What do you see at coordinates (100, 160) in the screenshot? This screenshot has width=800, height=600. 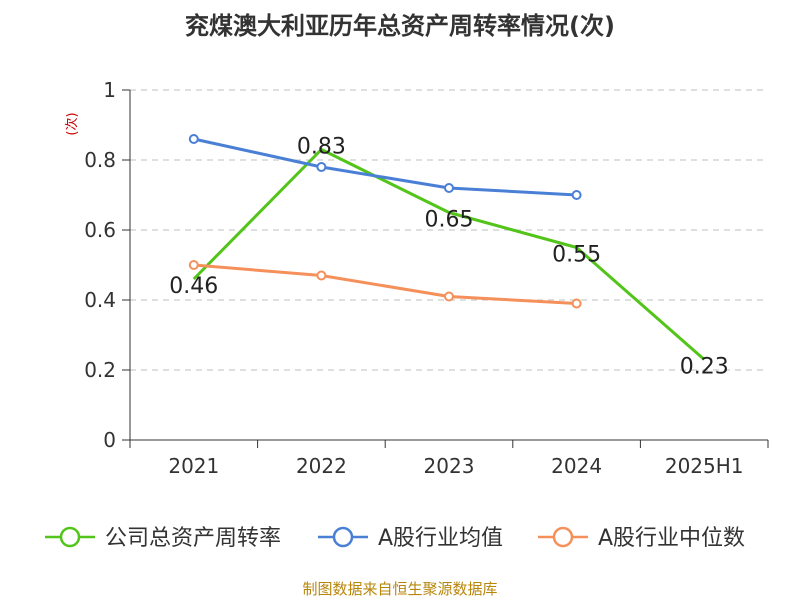 I see `y-tick-label: 0.8` at bounding box center [100, 160].